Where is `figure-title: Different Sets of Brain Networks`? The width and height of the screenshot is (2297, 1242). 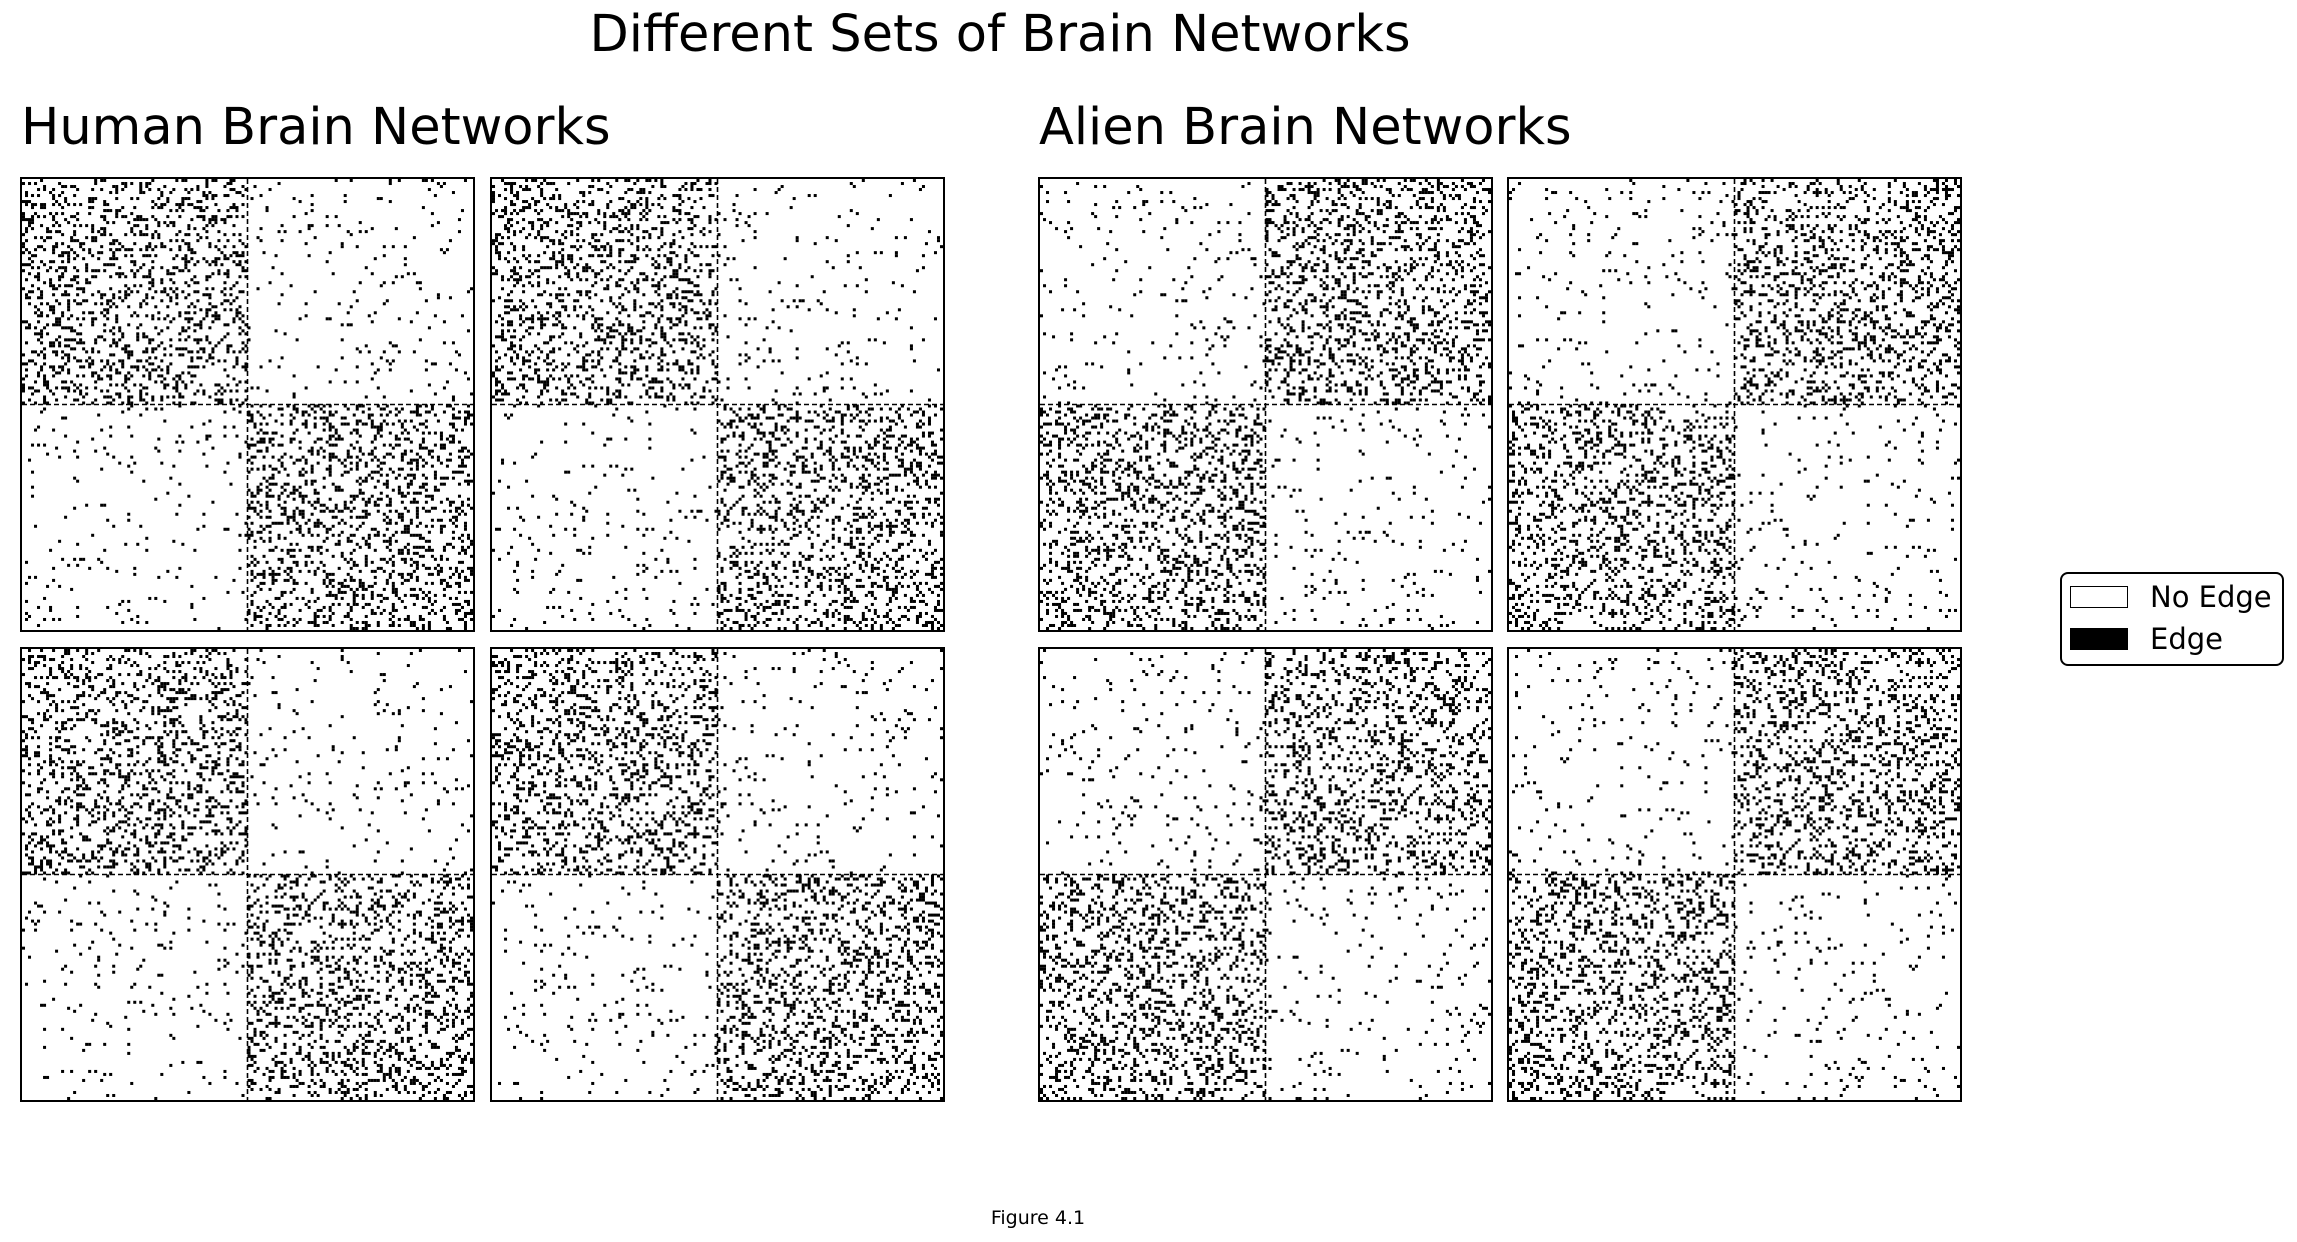 figure-title: Different Sets of Brain Networks is located at coordinates (1000, 35).